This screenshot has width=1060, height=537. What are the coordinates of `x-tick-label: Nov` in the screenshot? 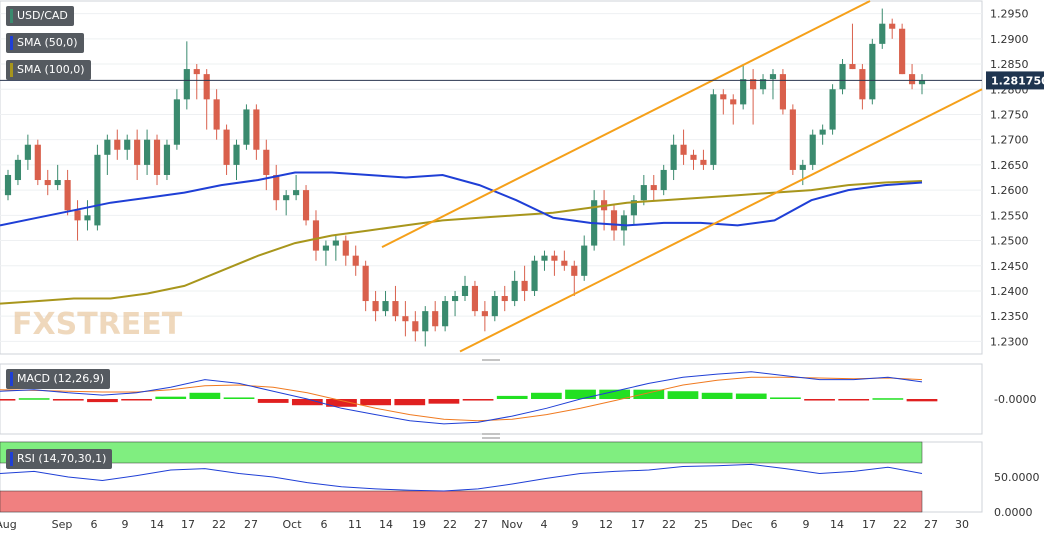 It's located at (512, 524).